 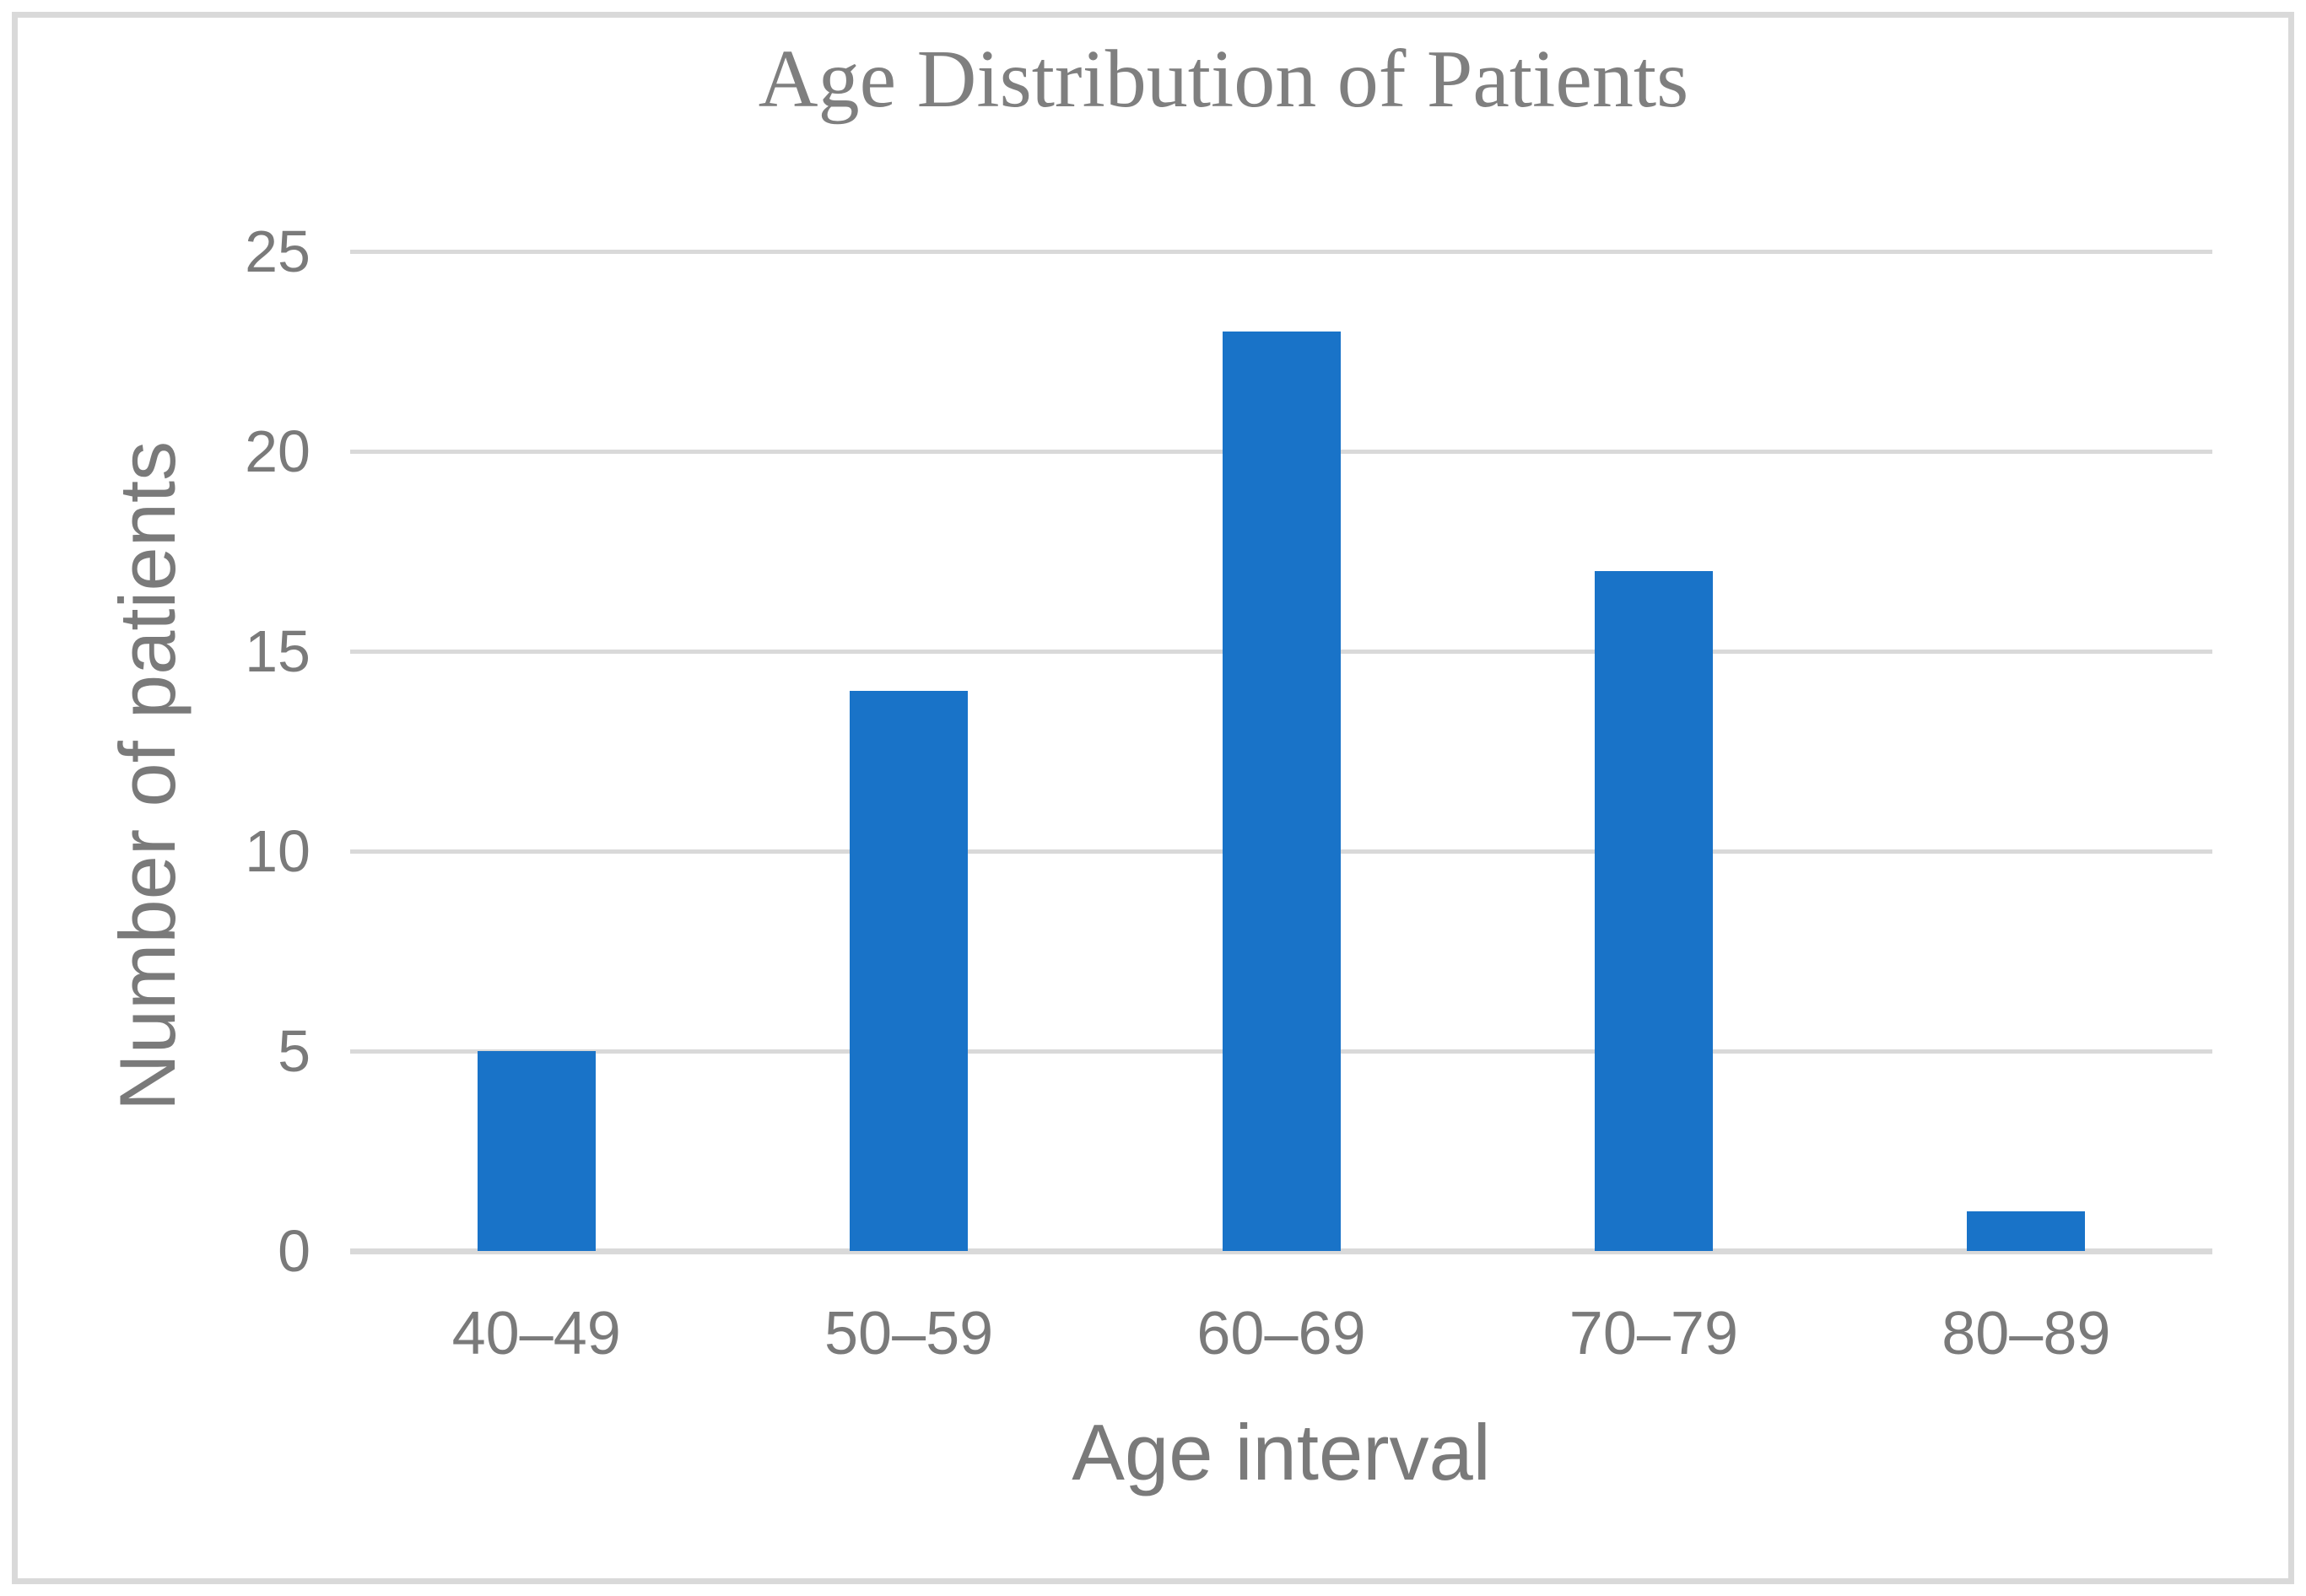 What do you see at coordinates (147, 776) in the screenshot?
I see `y-axis-title: Number of patients` at bounding box center [147, 776].